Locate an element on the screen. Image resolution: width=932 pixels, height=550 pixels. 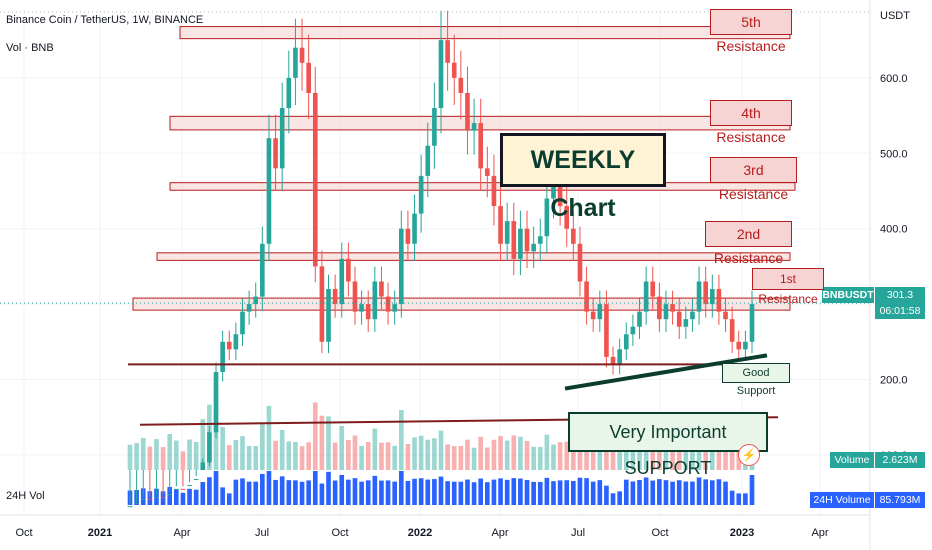
price-tick-label: 500.0 is located at coordinates (894, 154).